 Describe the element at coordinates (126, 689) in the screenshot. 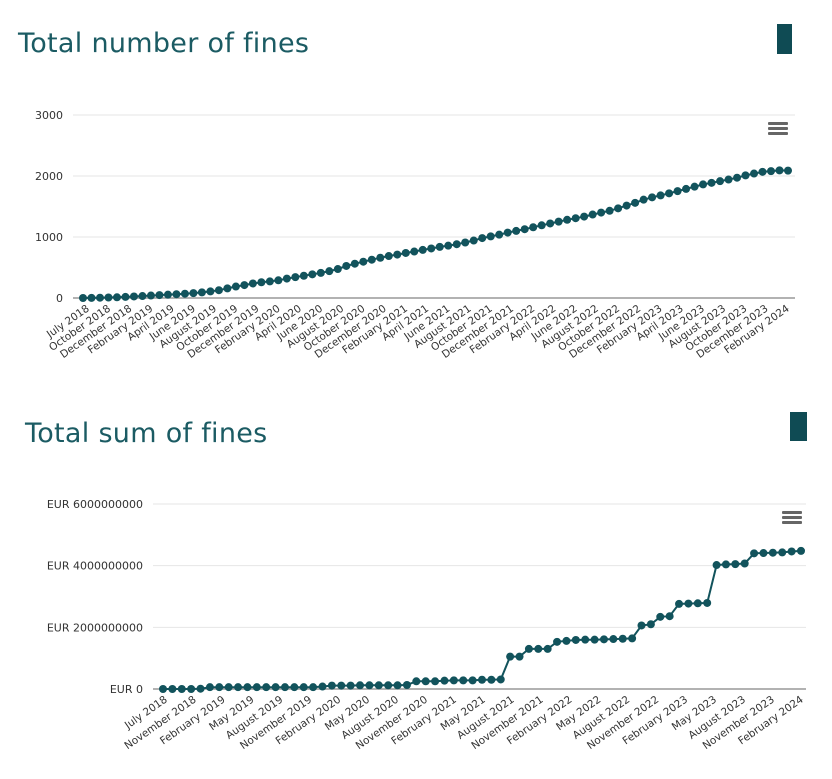

I see `y-tick-label: EUR 0` at that location.